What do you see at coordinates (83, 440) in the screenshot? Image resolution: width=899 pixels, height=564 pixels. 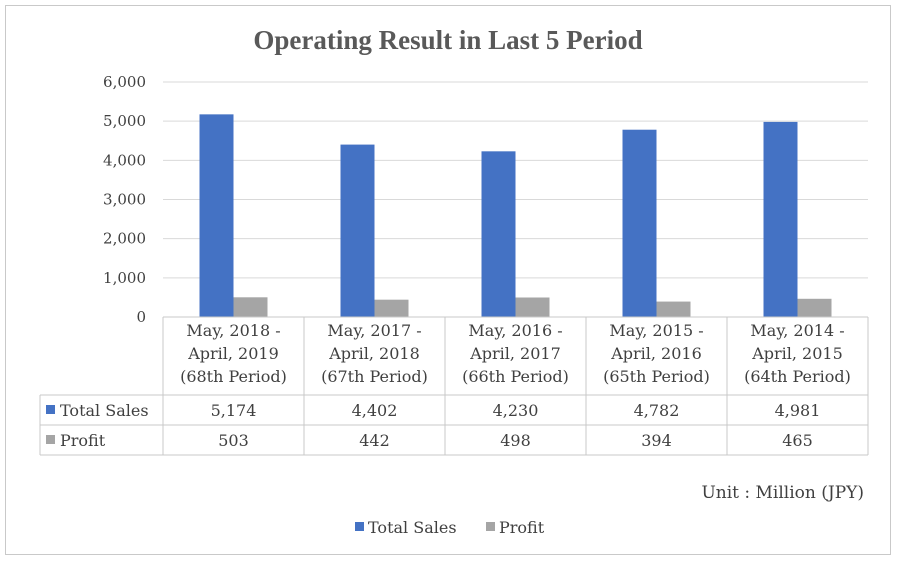 I see `table-series-name: Profit` at bounding box center [83, 440].